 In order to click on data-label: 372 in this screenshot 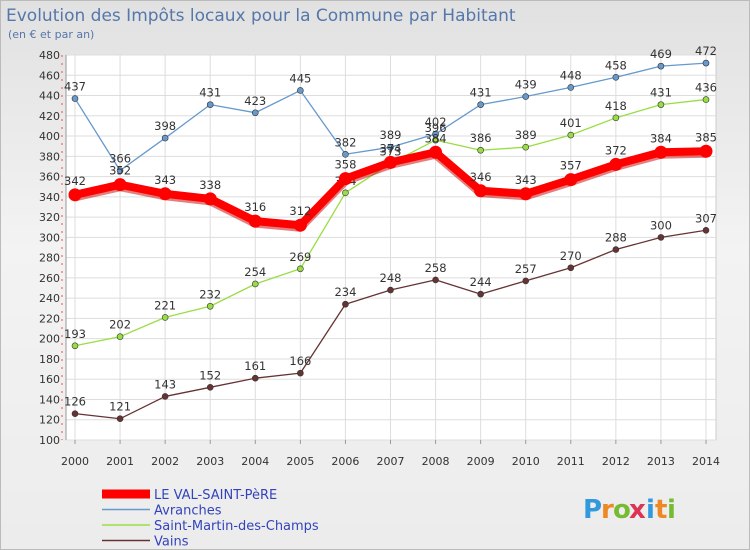, I will do `click(616, 150)`.